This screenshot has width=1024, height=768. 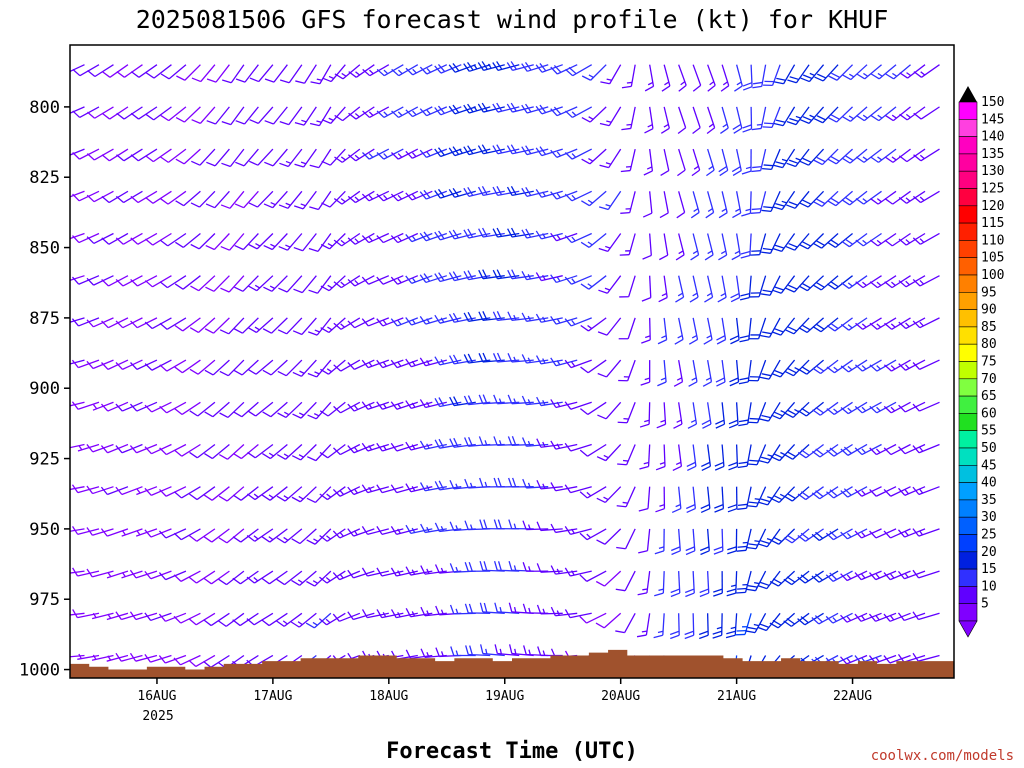 What do you see at coordinates (989, 327) in the screenshot?
I see `colorbar-label: 85` at bounding box center [989, 327].